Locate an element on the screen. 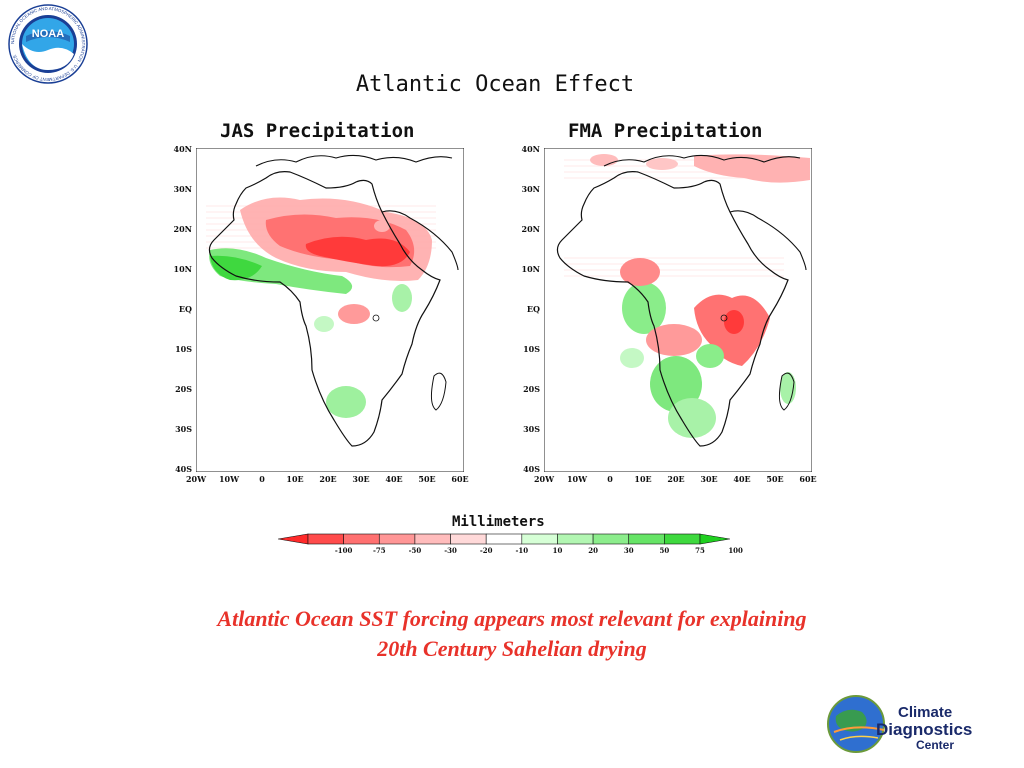  colorbar-arrow-low is located at coordinates (293, 539).